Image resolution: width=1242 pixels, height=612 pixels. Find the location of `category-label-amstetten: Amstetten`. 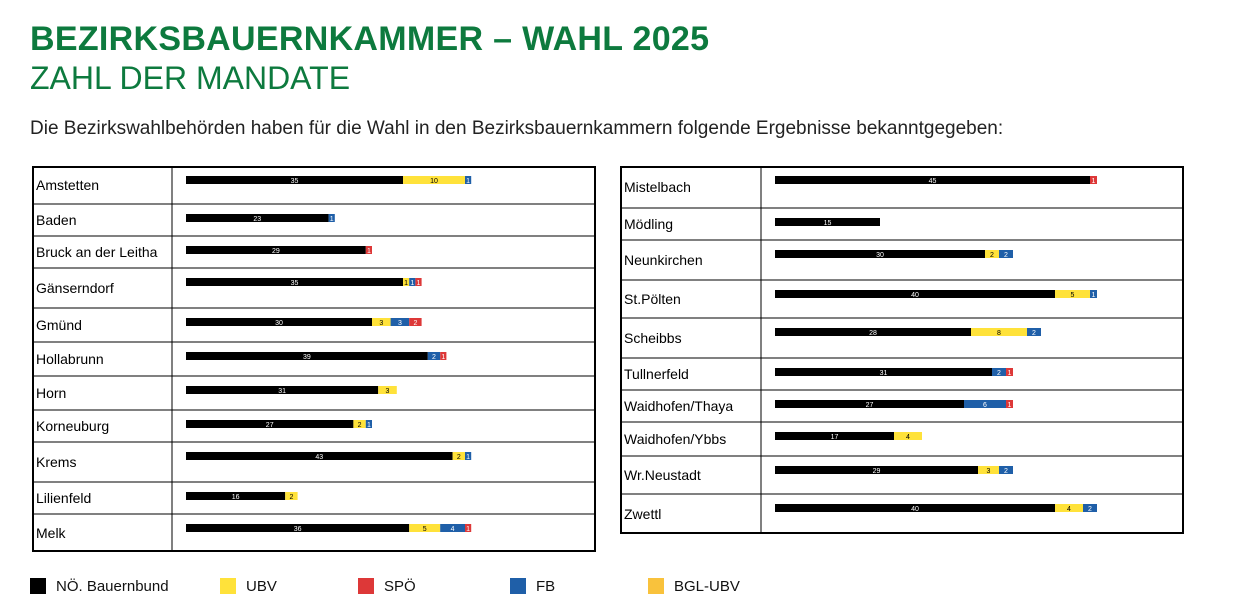

category-label-amstetten: Amstetten is located at coordinates (67, 185).